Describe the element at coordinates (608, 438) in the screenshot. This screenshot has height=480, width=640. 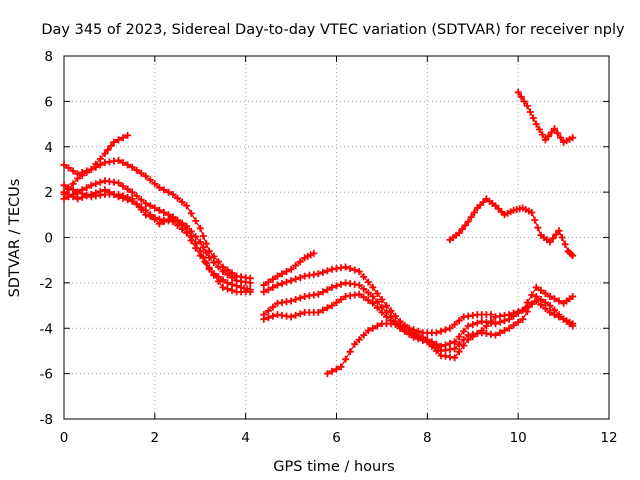
I see `x-tick-label: 12` at that location.